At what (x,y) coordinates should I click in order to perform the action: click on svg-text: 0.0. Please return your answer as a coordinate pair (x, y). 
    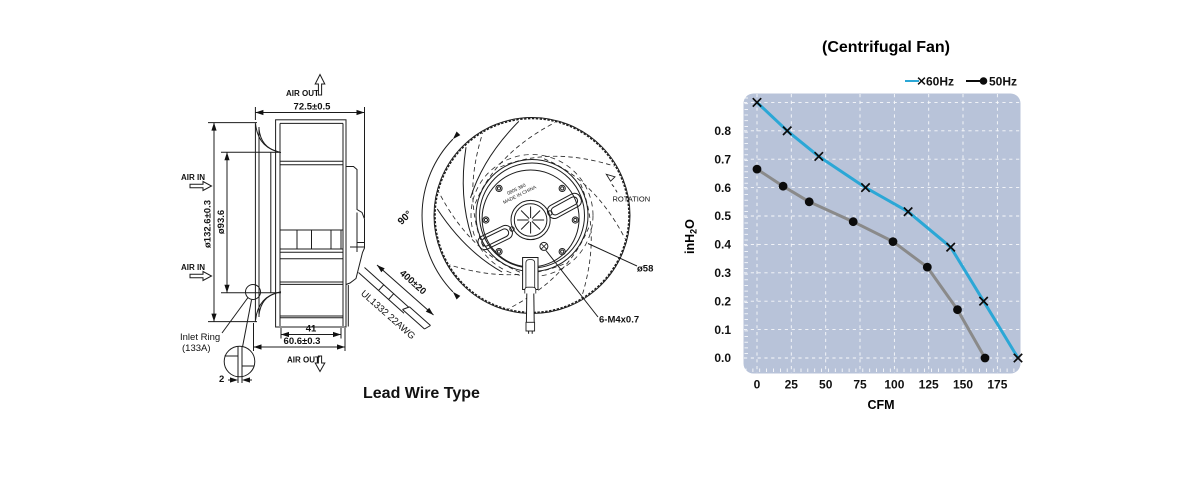
    Looking at the image, I should click on (722, 358).